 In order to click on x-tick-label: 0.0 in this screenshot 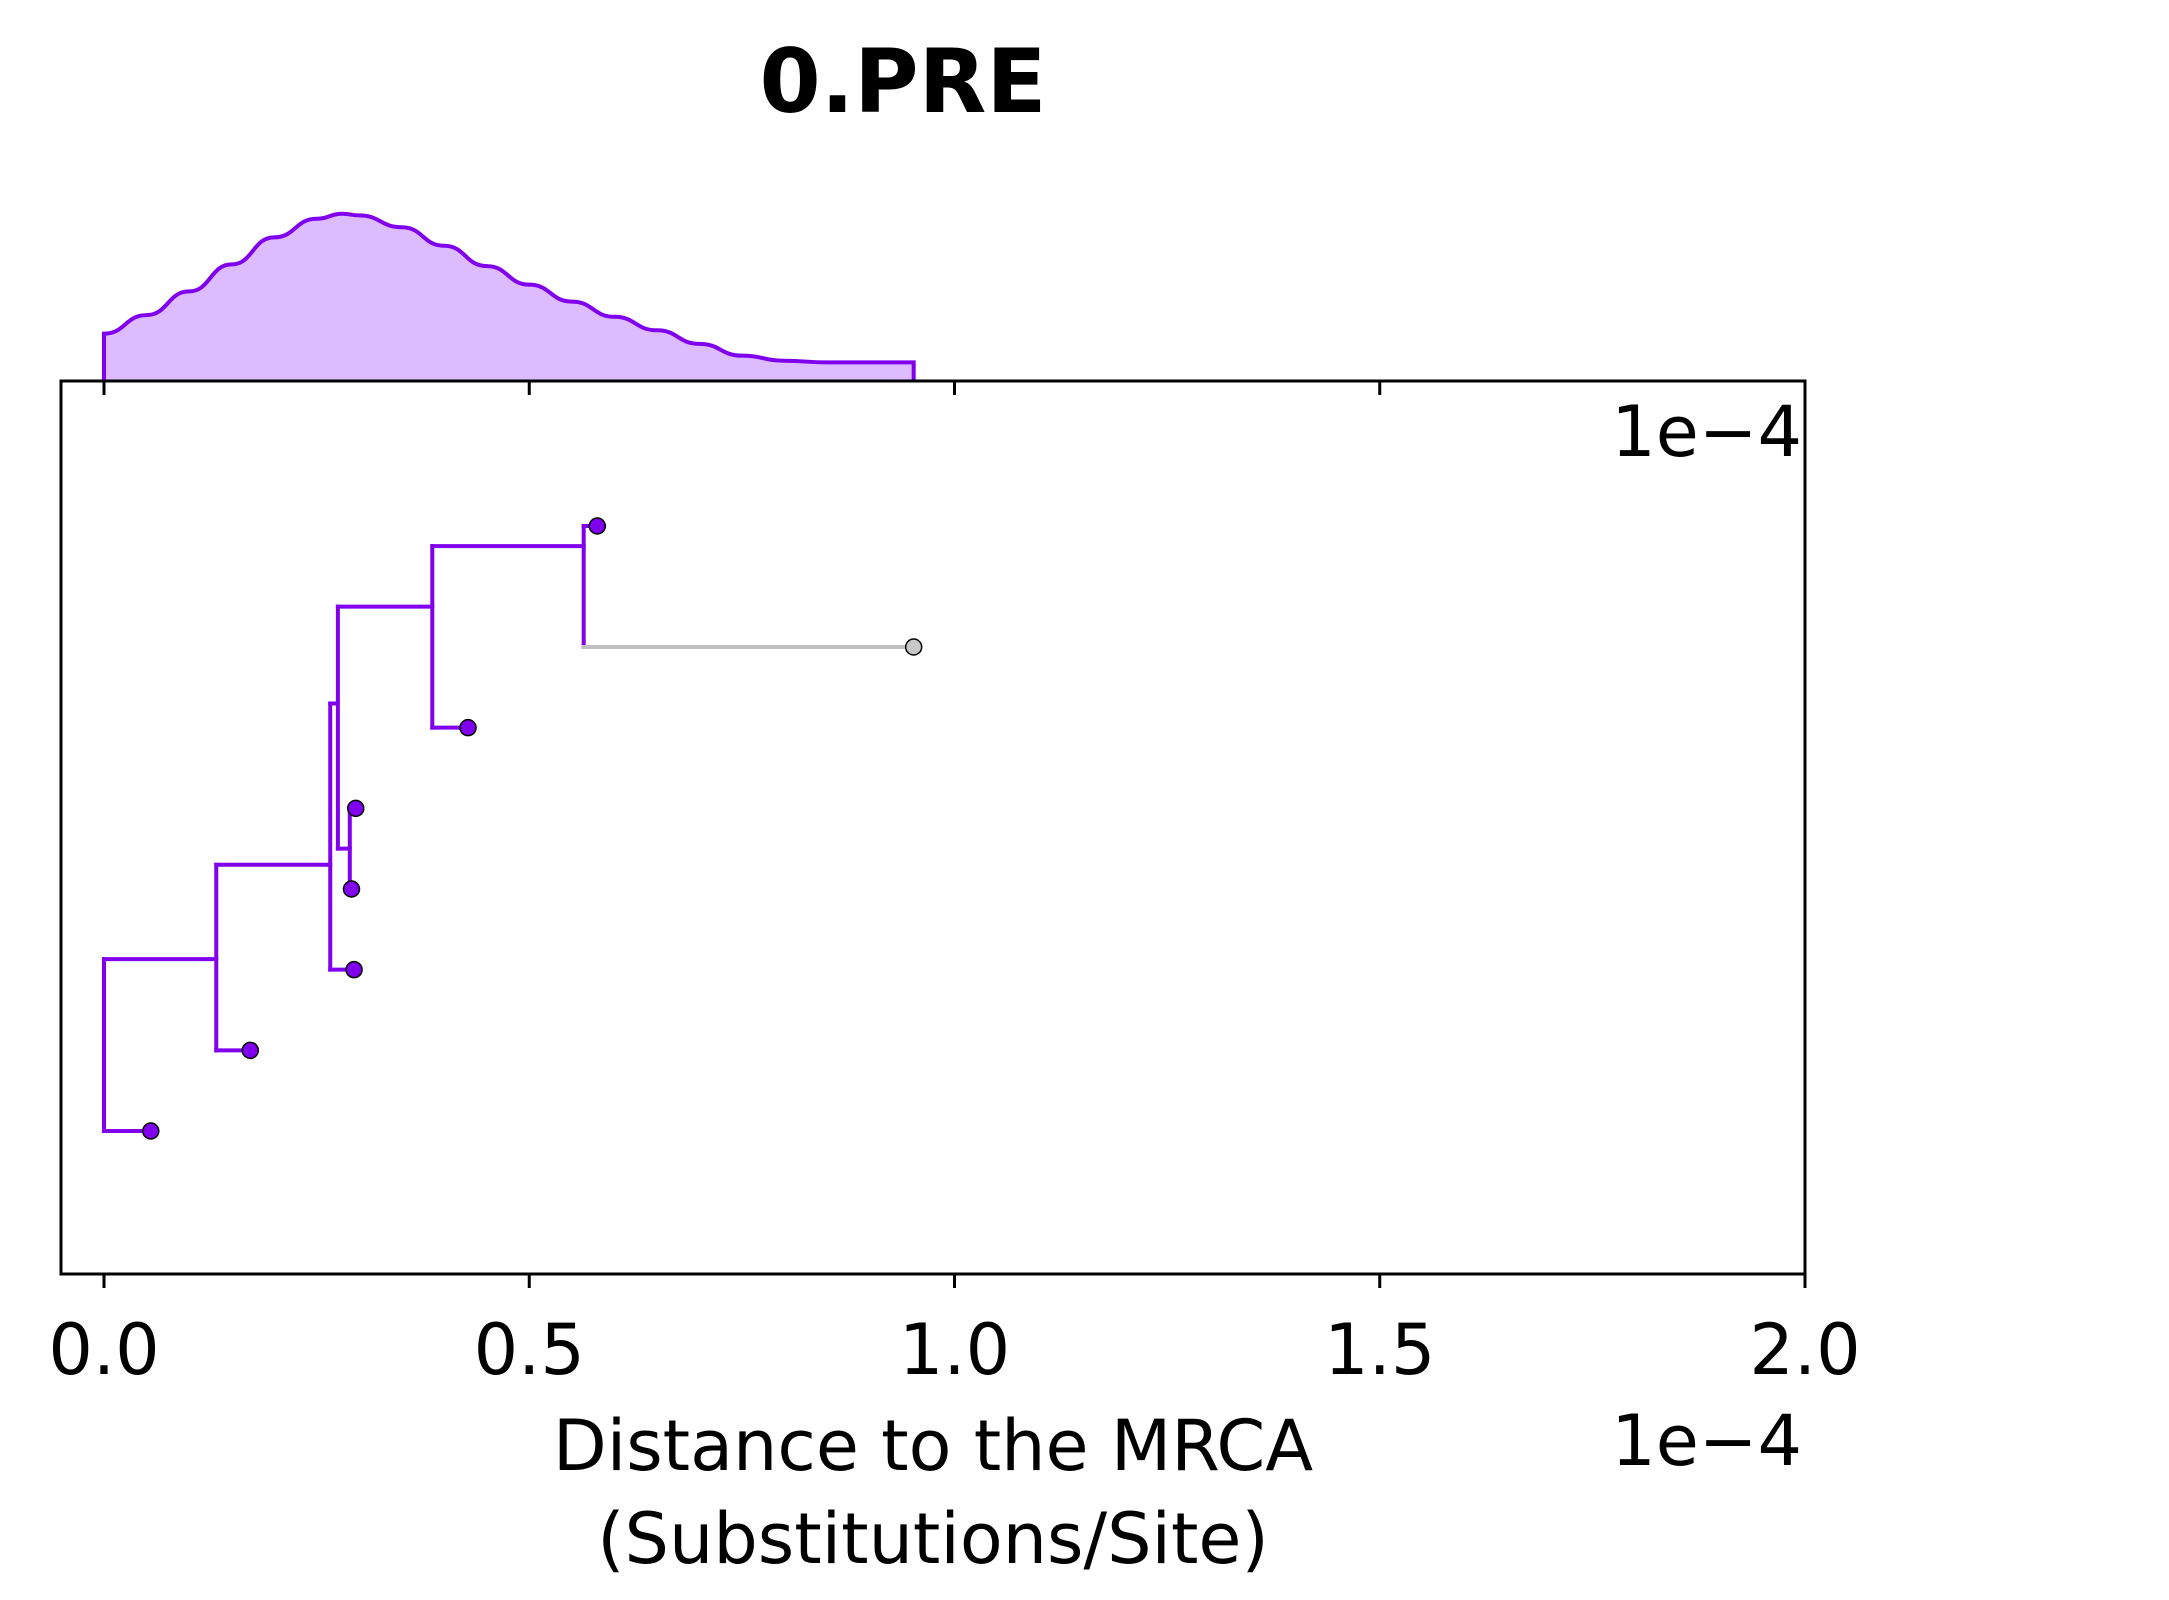, I will do `click(103, 1350)`.